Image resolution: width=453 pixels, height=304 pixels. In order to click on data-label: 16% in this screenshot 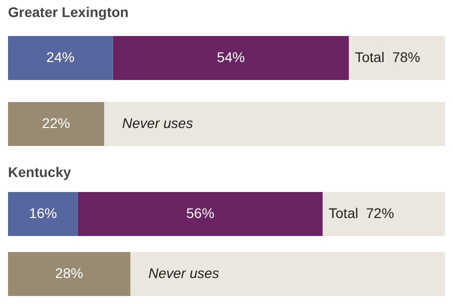, I will do `click(42, 212)`.